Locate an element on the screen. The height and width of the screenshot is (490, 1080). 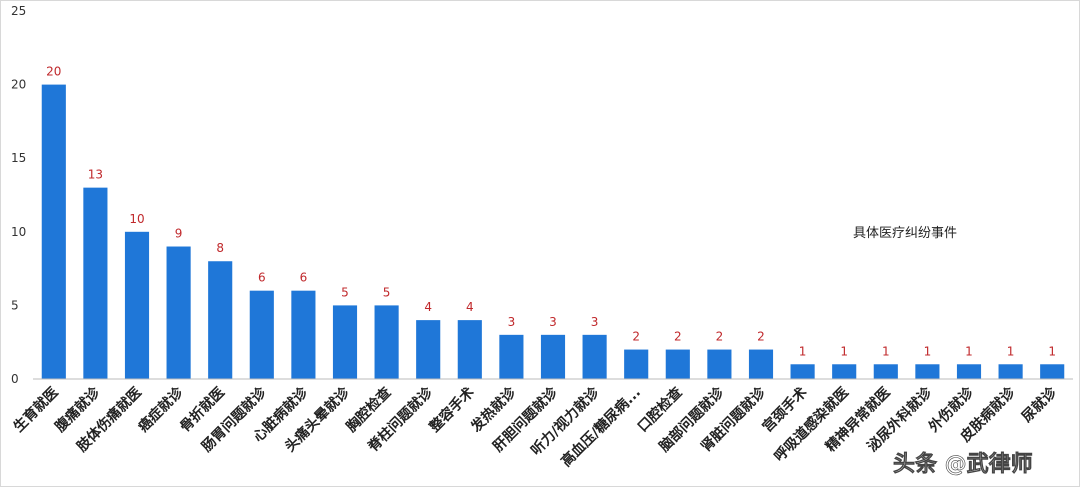
data-label: 9 is located at coordinates (179, 234).